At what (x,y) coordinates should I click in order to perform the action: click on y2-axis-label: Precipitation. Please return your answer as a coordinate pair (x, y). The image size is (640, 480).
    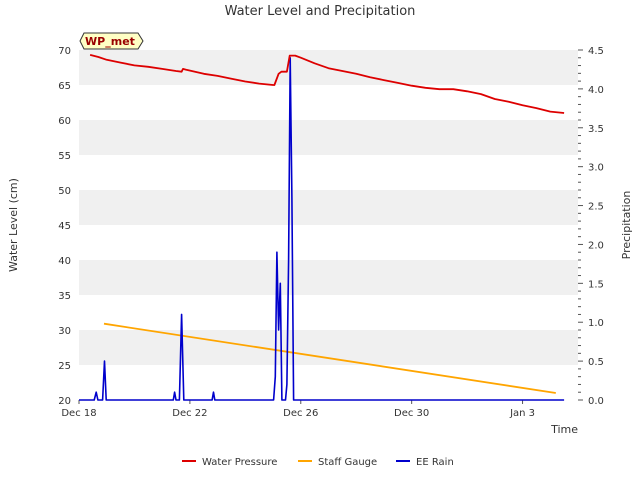
    Looking at the image, I should click on (626, 225).